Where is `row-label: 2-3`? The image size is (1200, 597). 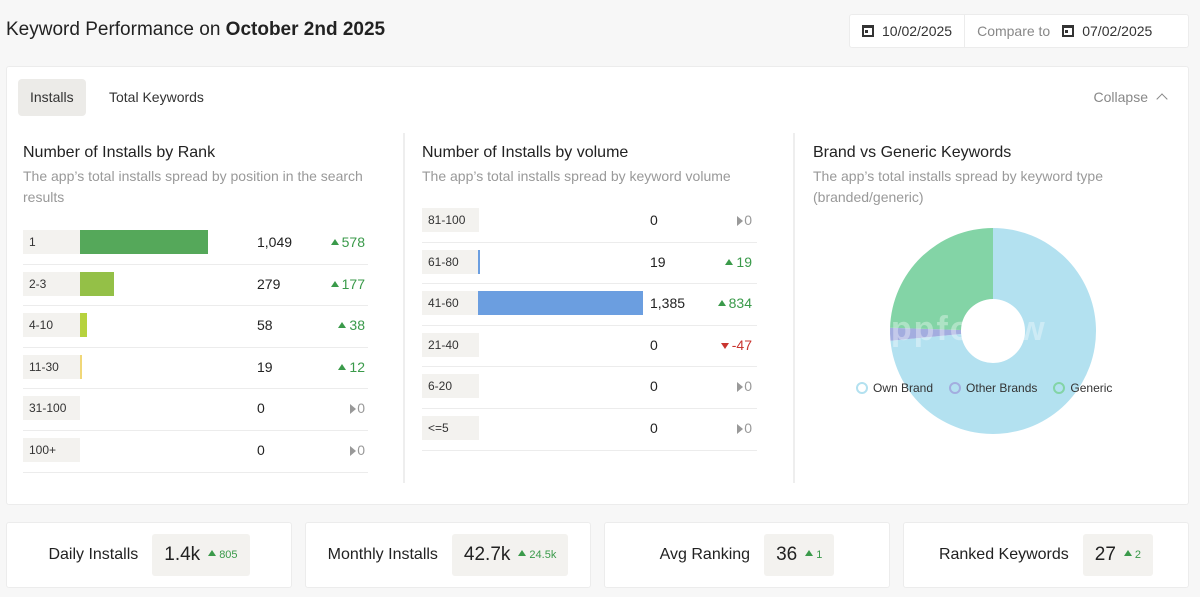
row-label: 2-3 is located at coordinates (51, 283).